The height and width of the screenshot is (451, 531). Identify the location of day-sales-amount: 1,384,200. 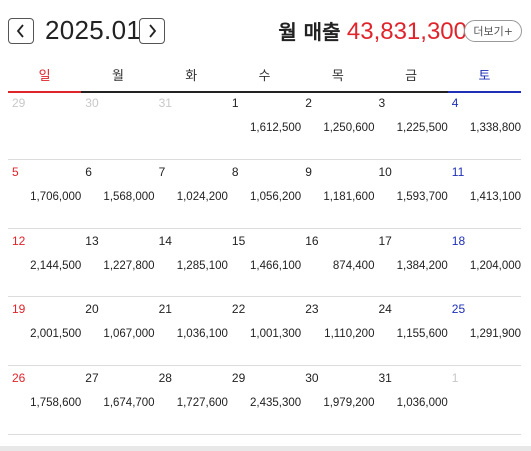
(422, 265).